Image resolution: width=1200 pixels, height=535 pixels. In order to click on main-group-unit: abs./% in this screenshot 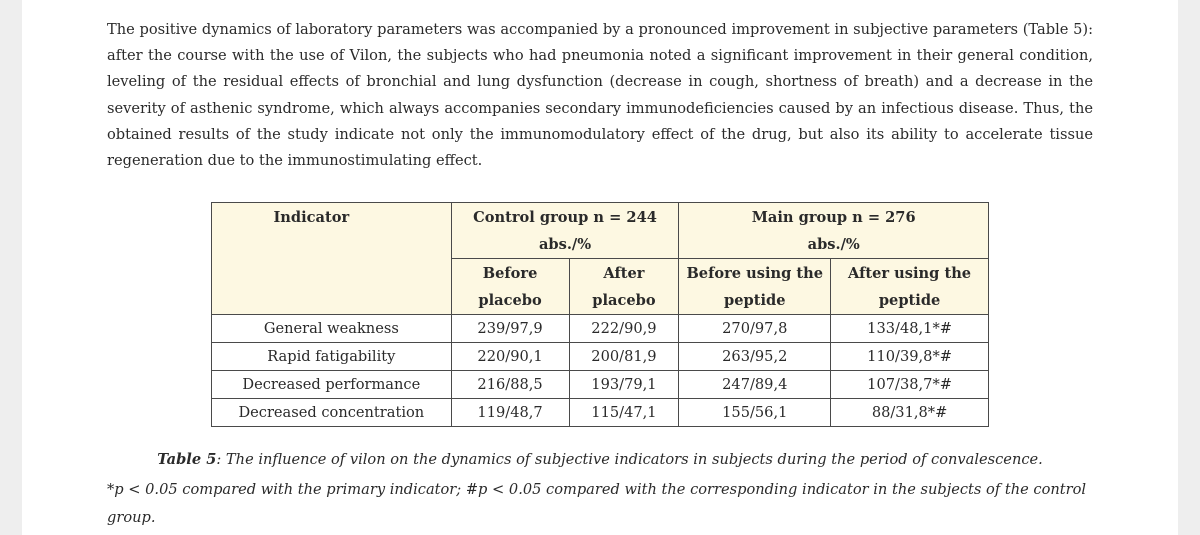, I will do `click(833, 244)`.